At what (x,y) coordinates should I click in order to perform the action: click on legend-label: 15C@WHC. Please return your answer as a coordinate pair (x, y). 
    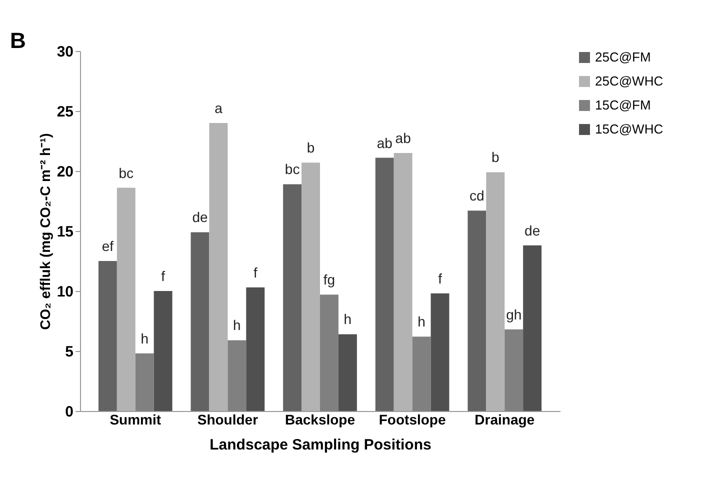
    Looking at the image, I should click on (629, 129).